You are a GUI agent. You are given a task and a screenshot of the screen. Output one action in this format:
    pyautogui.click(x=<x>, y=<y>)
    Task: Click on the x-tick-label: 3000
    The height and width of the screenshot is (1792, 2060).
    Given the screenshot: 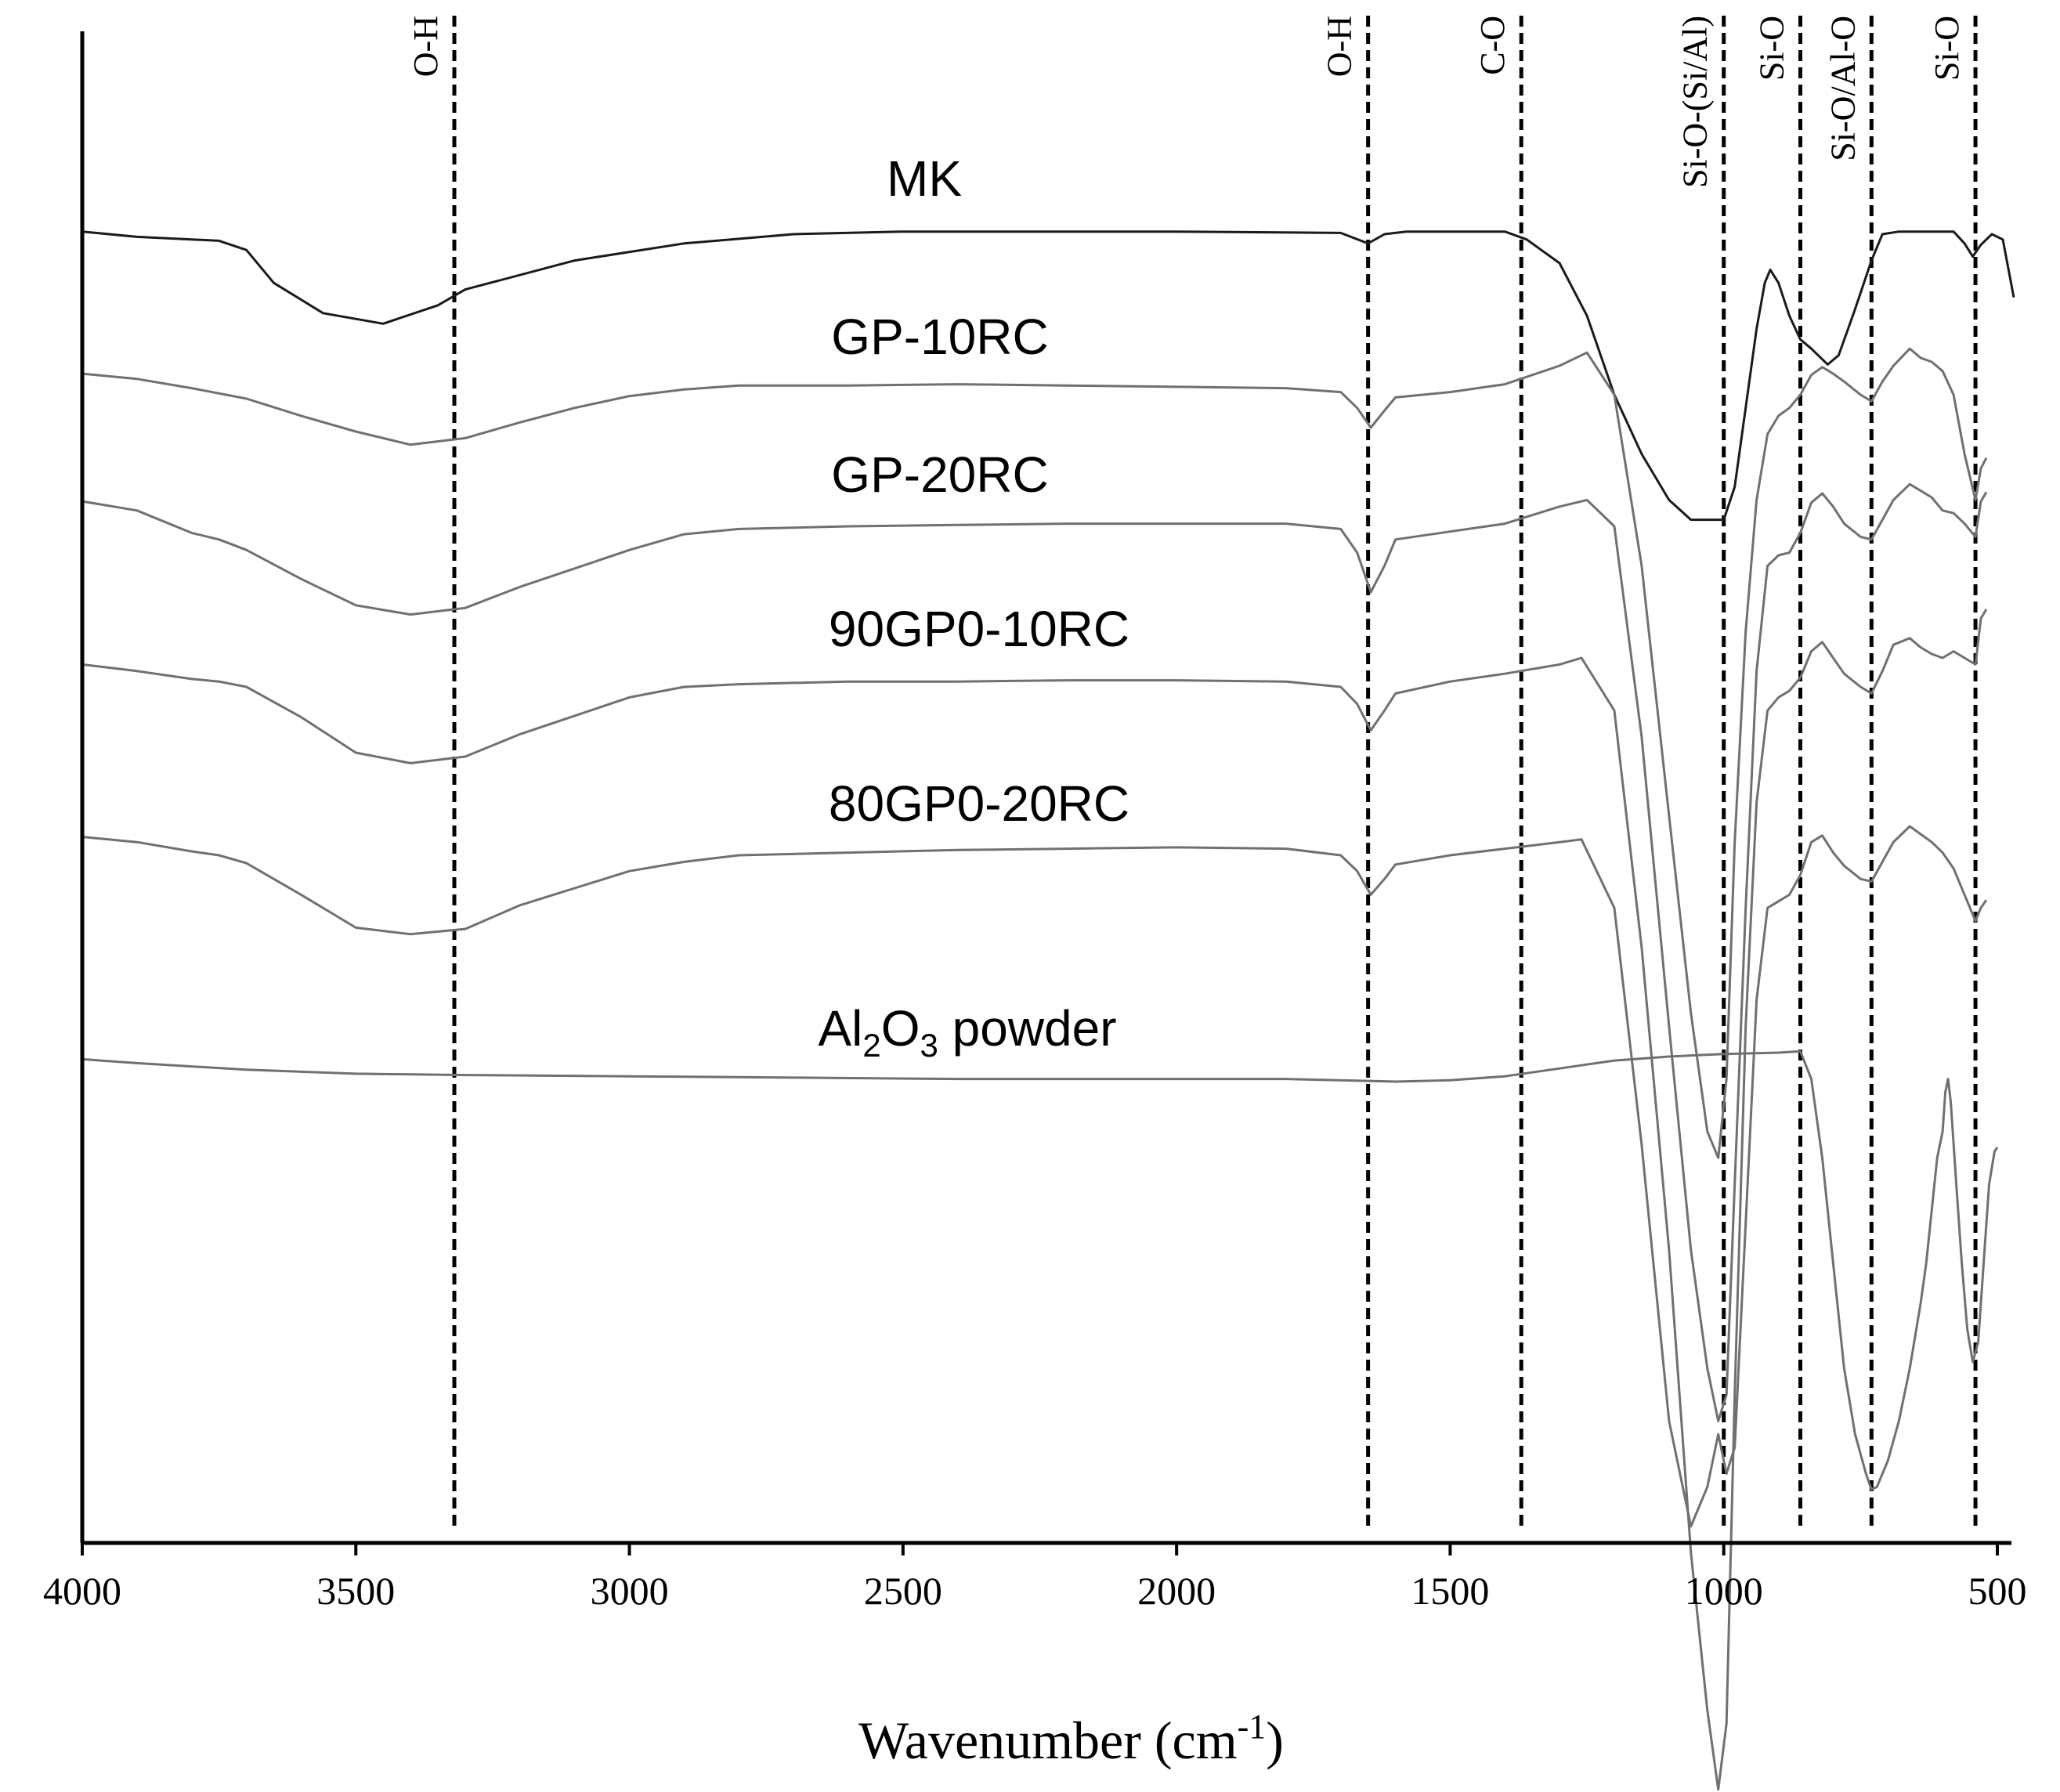 What is the action you would take?
    pyautogui.click(x=630, y=1591)
    